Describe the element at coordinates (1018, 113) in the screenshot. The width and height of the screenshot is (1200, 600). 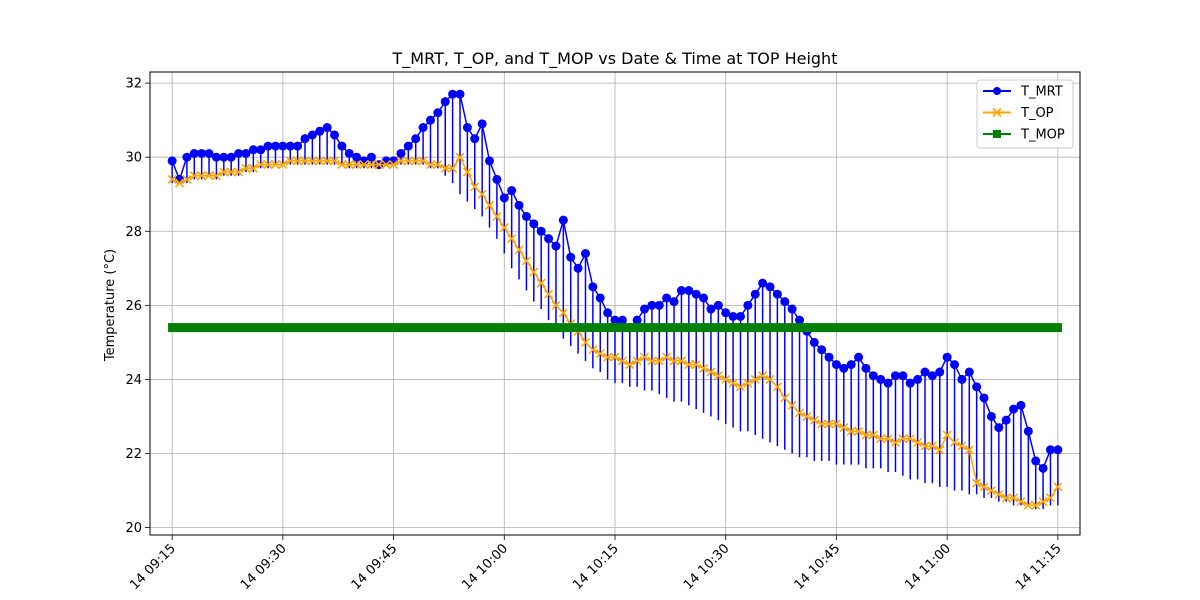
I see `legend-item: T_OP` at that location.